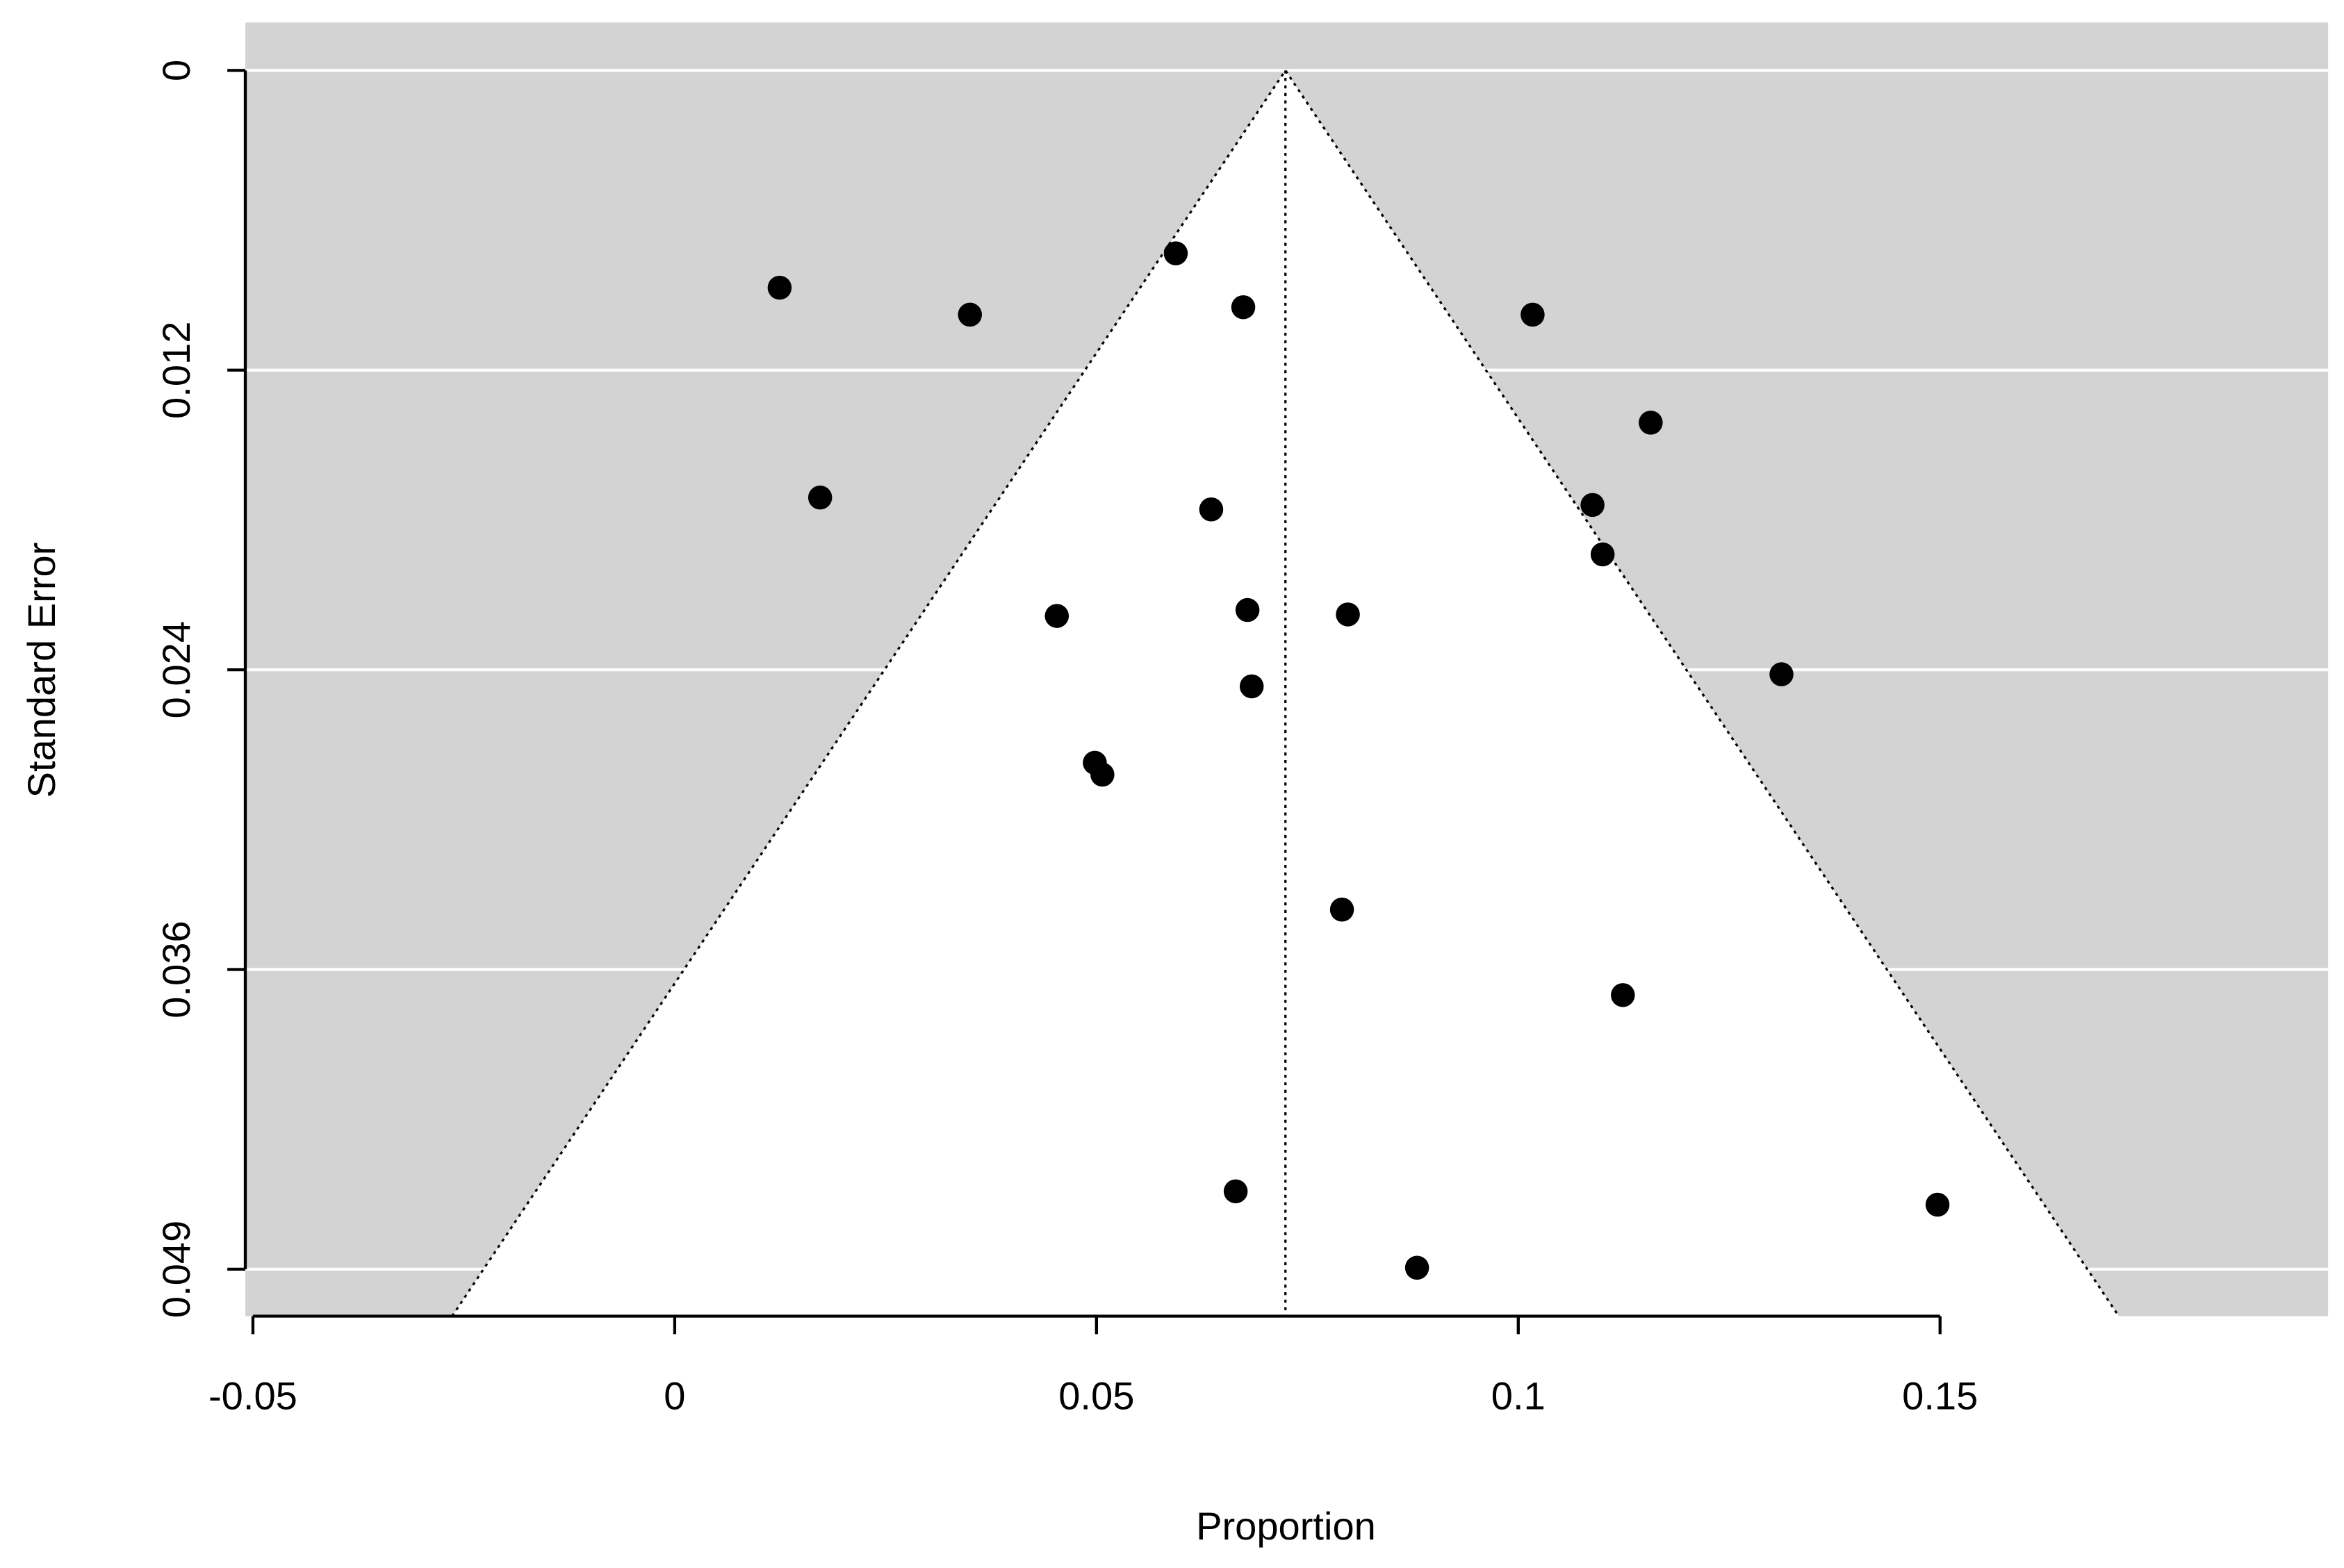 The height and width of the screenshot is (1568, 2344). What do you see at coordinates (176, 370) in the screenshot?
I see `y-tick-label: 0.012` at bounding box center [176, 370].